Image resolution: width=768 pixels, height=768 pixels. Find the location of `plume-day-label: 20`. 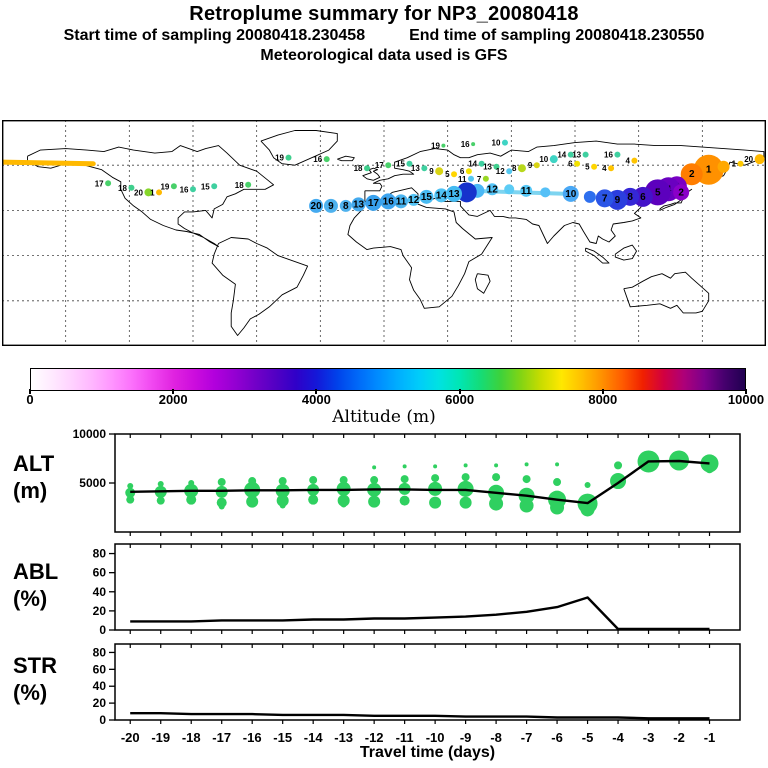

plume-day-label: 20 is located at coordinates (138, 192).